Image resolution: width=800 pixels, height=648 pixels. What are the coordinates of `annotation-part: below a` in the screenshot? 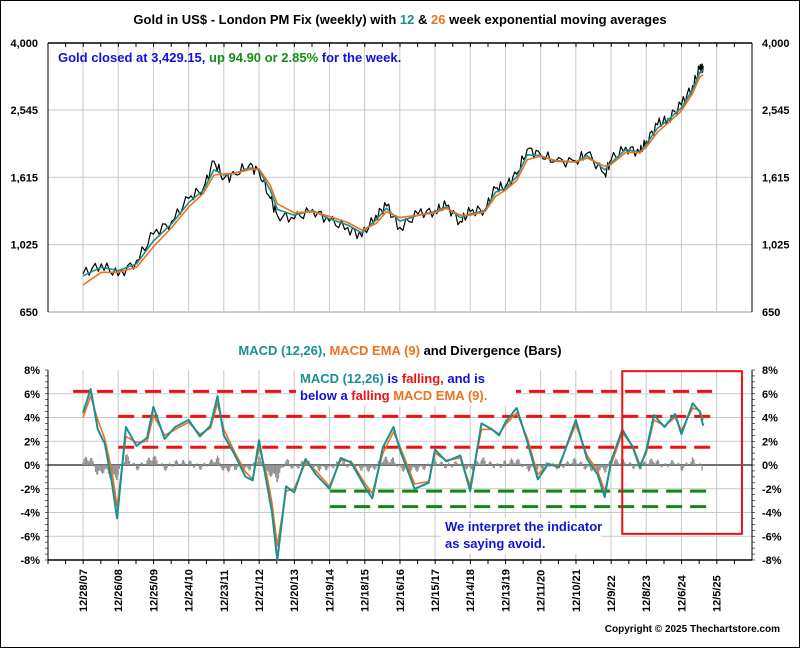 It's located at (325, 395).